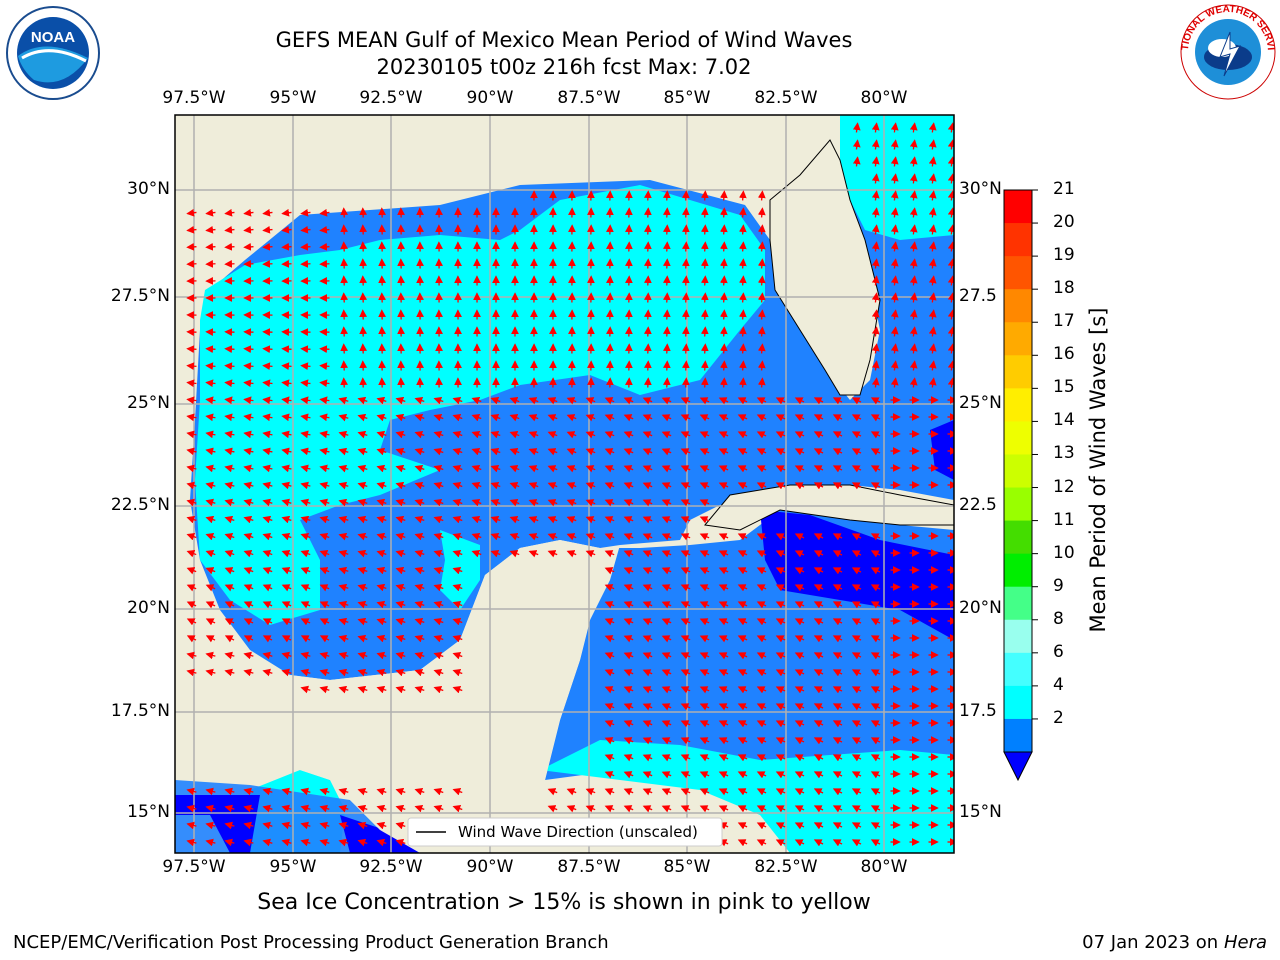 This screenshot has height=960, width=1280. What do you see at coordinates (589, 98) in the screenshot?
I see `lon-top-label: 87.5°W` at bounding box center [589, 98].